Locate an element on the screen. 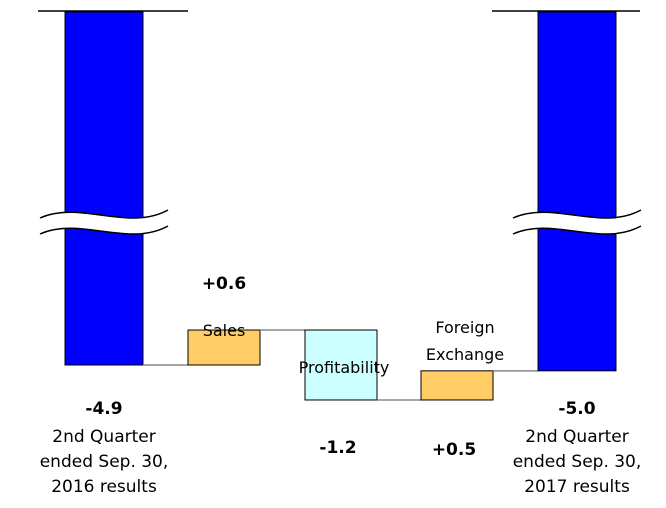 This screenshot has height=508, width=666. foreign-exchange-value-label: +0.5 is located at coordinates (454, 450).